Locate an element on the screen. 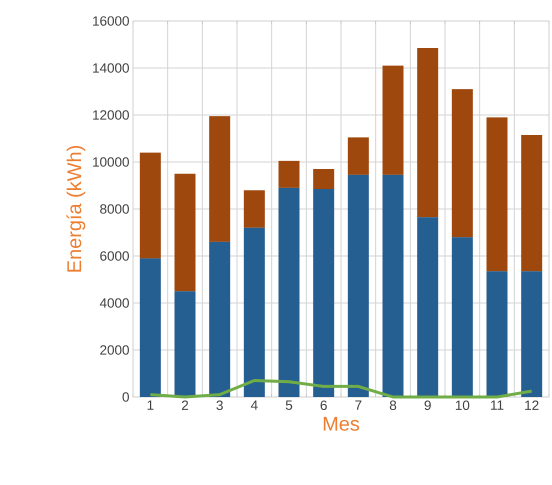 The image size is (552, 485). x-tick-label: 3 is located at coordinates (219, 405).